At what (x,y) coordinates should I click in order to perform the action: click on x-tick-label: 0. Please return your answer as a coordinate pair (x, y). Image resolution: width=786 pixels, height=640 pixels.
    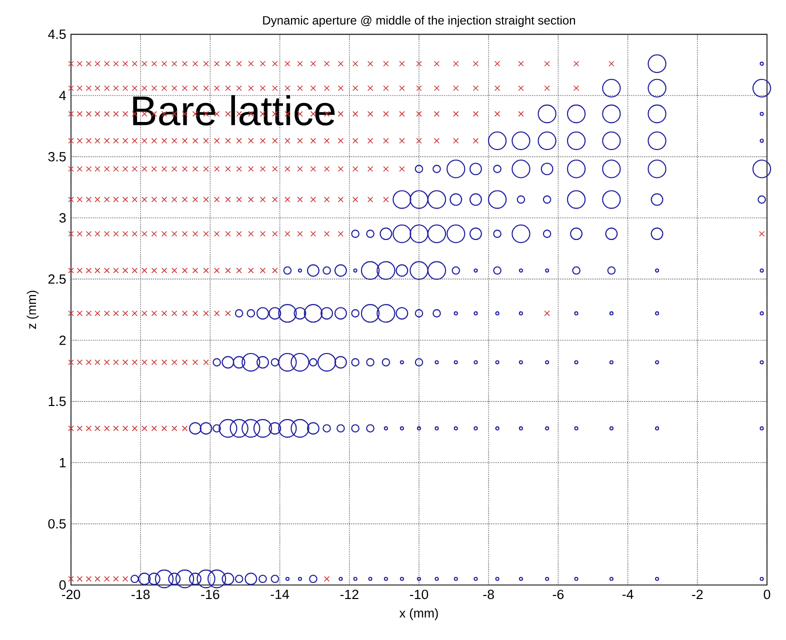
    Looking at the image, I should click on (767, 595).